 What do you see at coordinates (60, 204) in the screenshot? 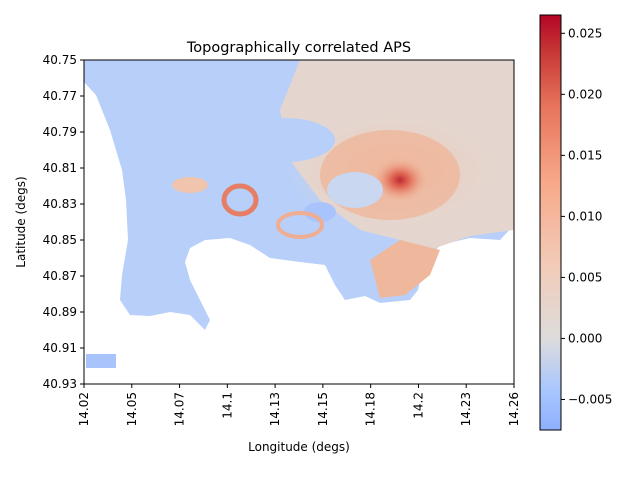
I see `y-tick-label: 40.83` at bounding box center [60, 204].